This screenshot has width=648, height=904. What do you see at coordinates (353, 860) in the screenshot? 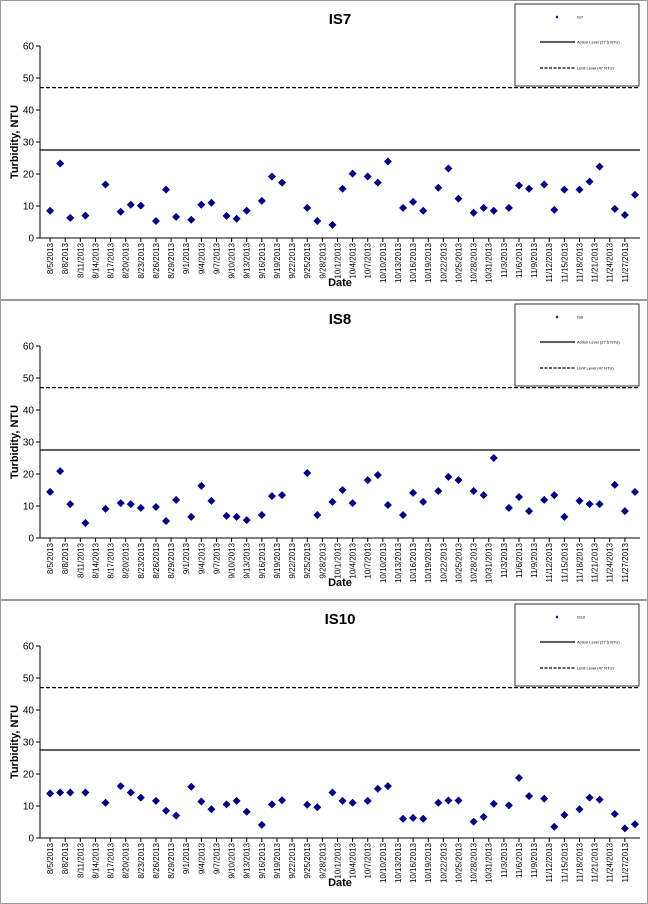
I see `x-tick-label: 10/4/2013` at bounding box center [353, 860].